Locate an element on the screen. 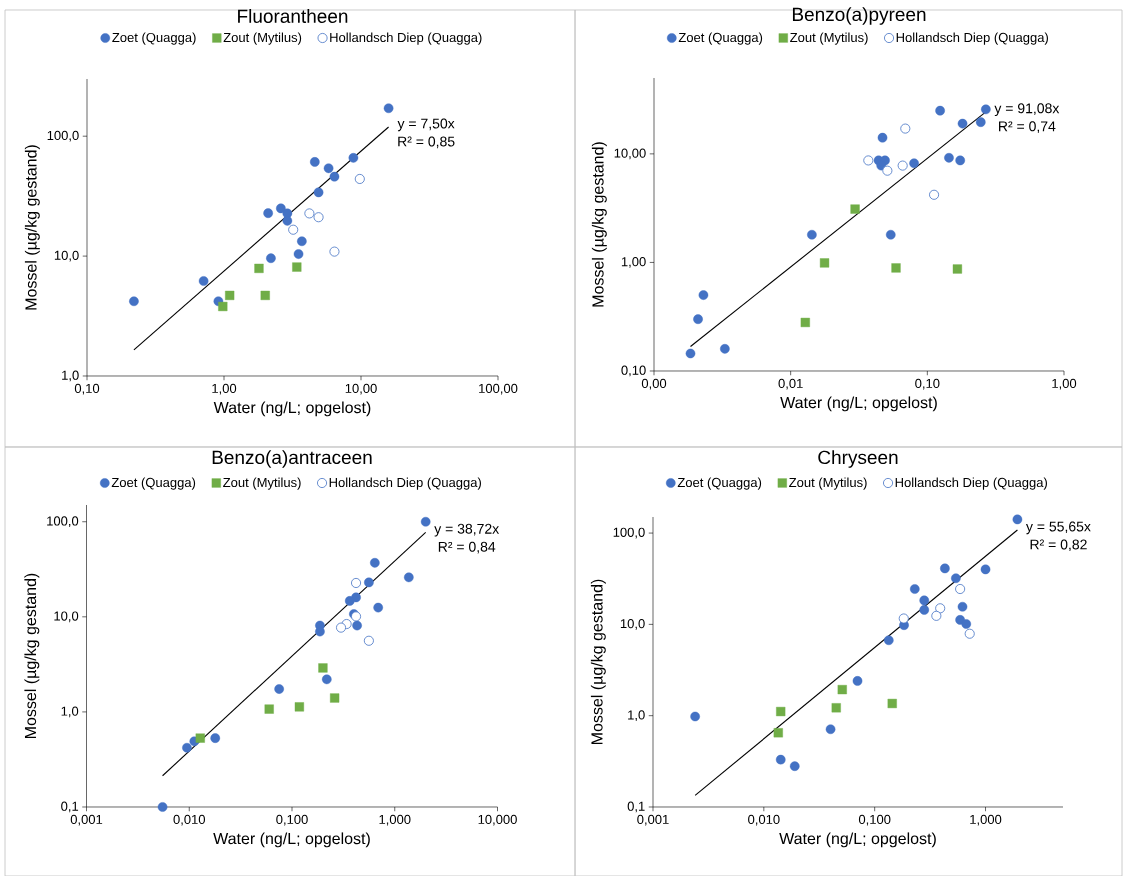 This screenshot has height=876, width=1127. annotation: R² = 0,84 is located at coordinates (467, 547).